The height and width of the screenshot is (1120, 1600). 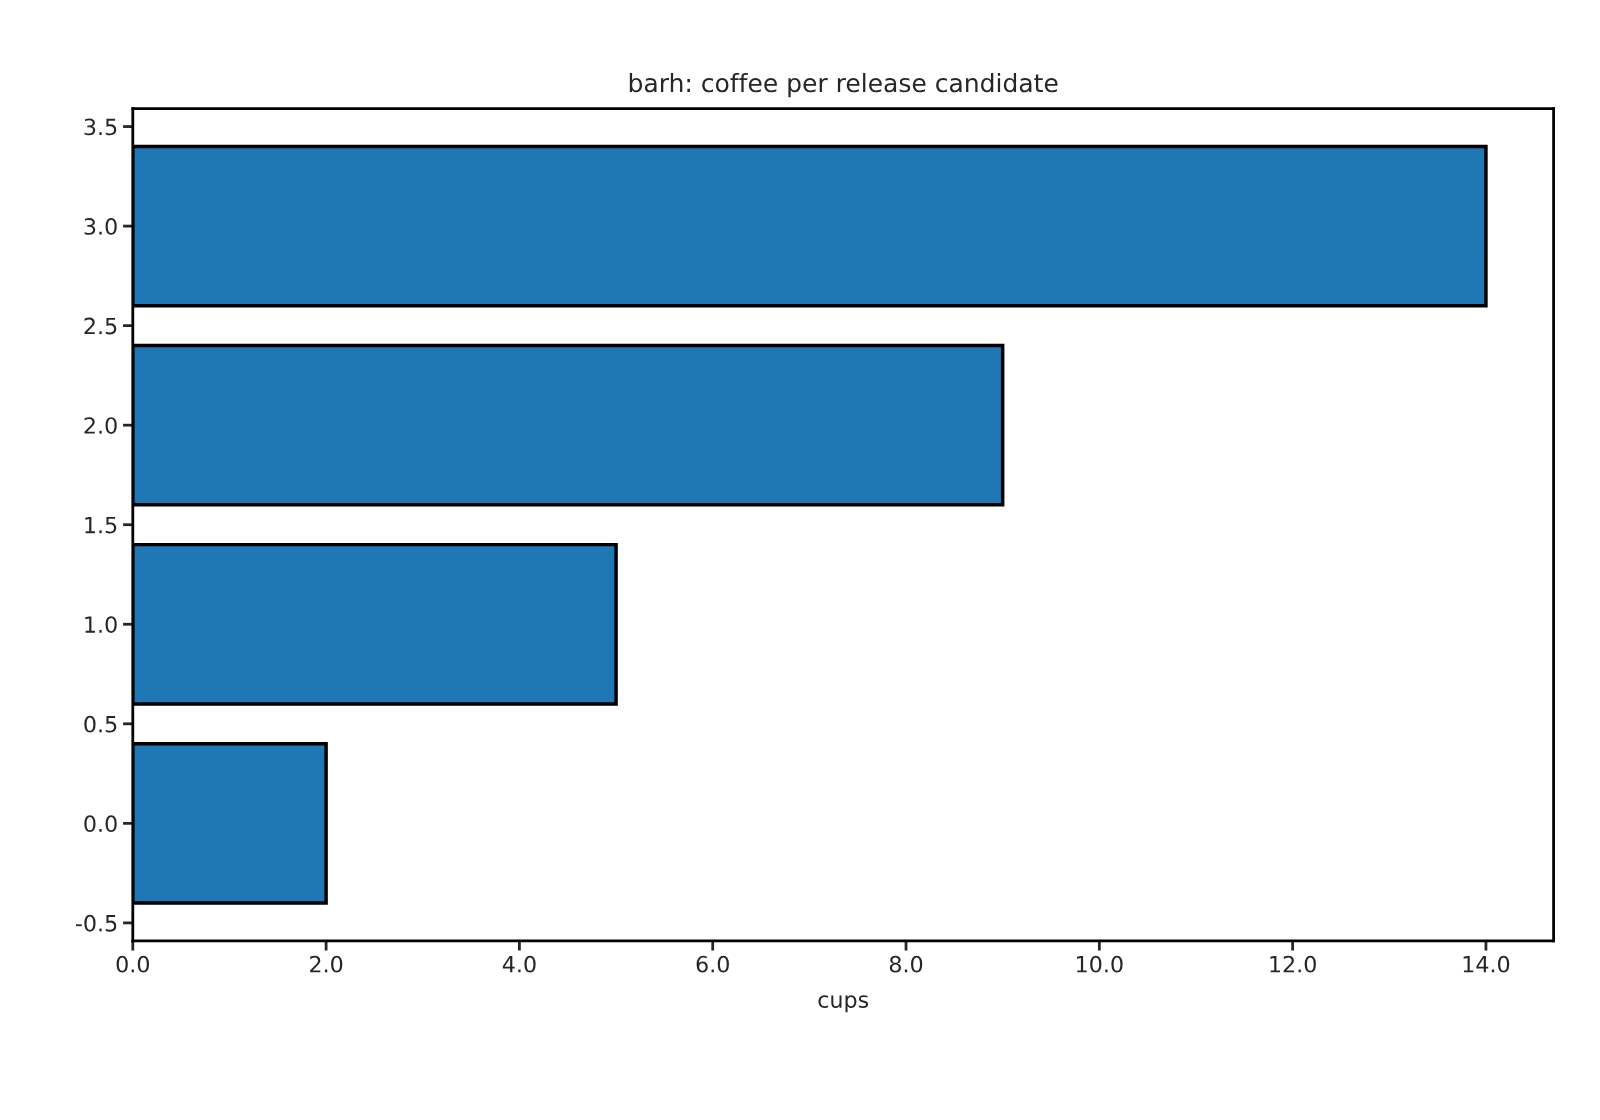 I want to click on chart-title: barh: coffee per release candidate, so click(x=843, y=85).